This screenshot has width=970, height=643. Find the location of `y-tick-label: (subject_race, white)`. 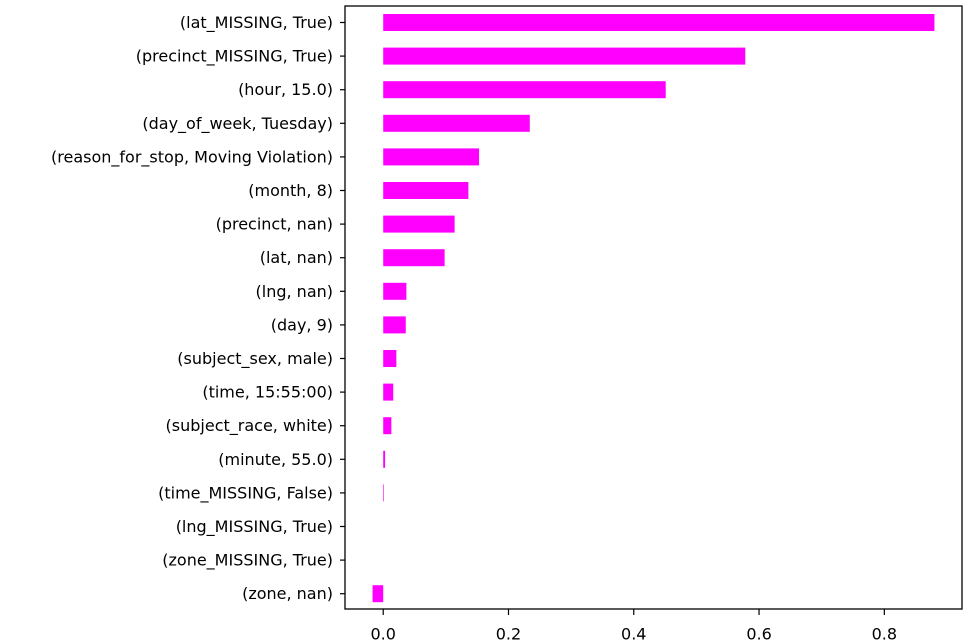

y-tick-label: (subject_race, white) is located at coordinates (249, 426).